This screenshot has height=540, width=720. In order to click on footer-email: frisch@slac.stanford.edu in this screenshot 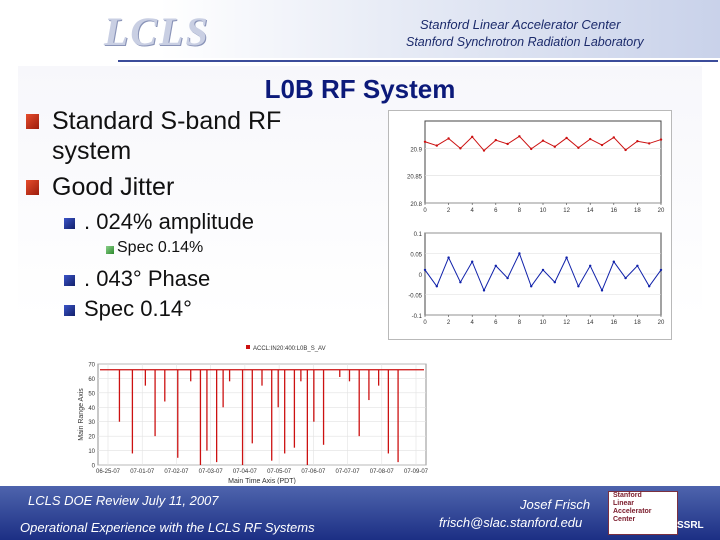, I will do `click(511, 522)`.